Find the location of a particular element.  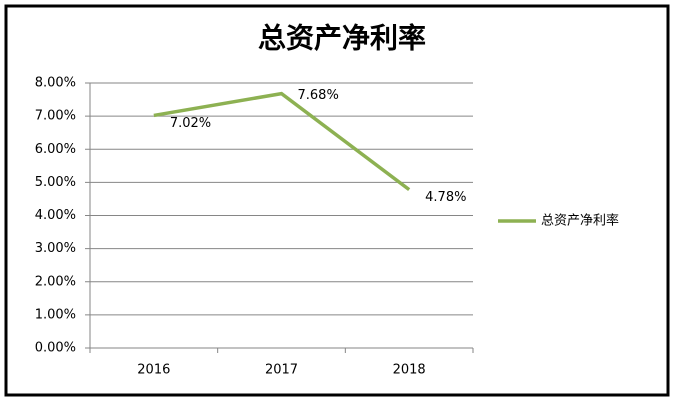

chart-title: 总资产净利率 is located at coordinates (342, 38).